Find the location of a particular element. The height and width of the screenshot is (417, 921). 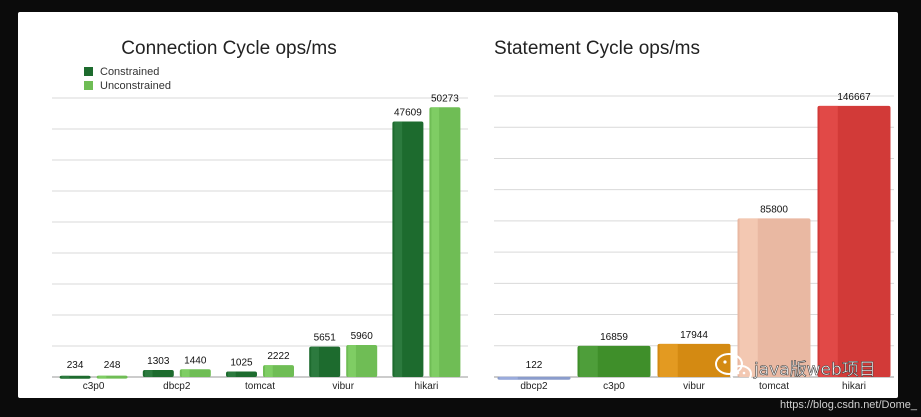

bar-tomcat-unconstrained is located at coordinates (278, 371).